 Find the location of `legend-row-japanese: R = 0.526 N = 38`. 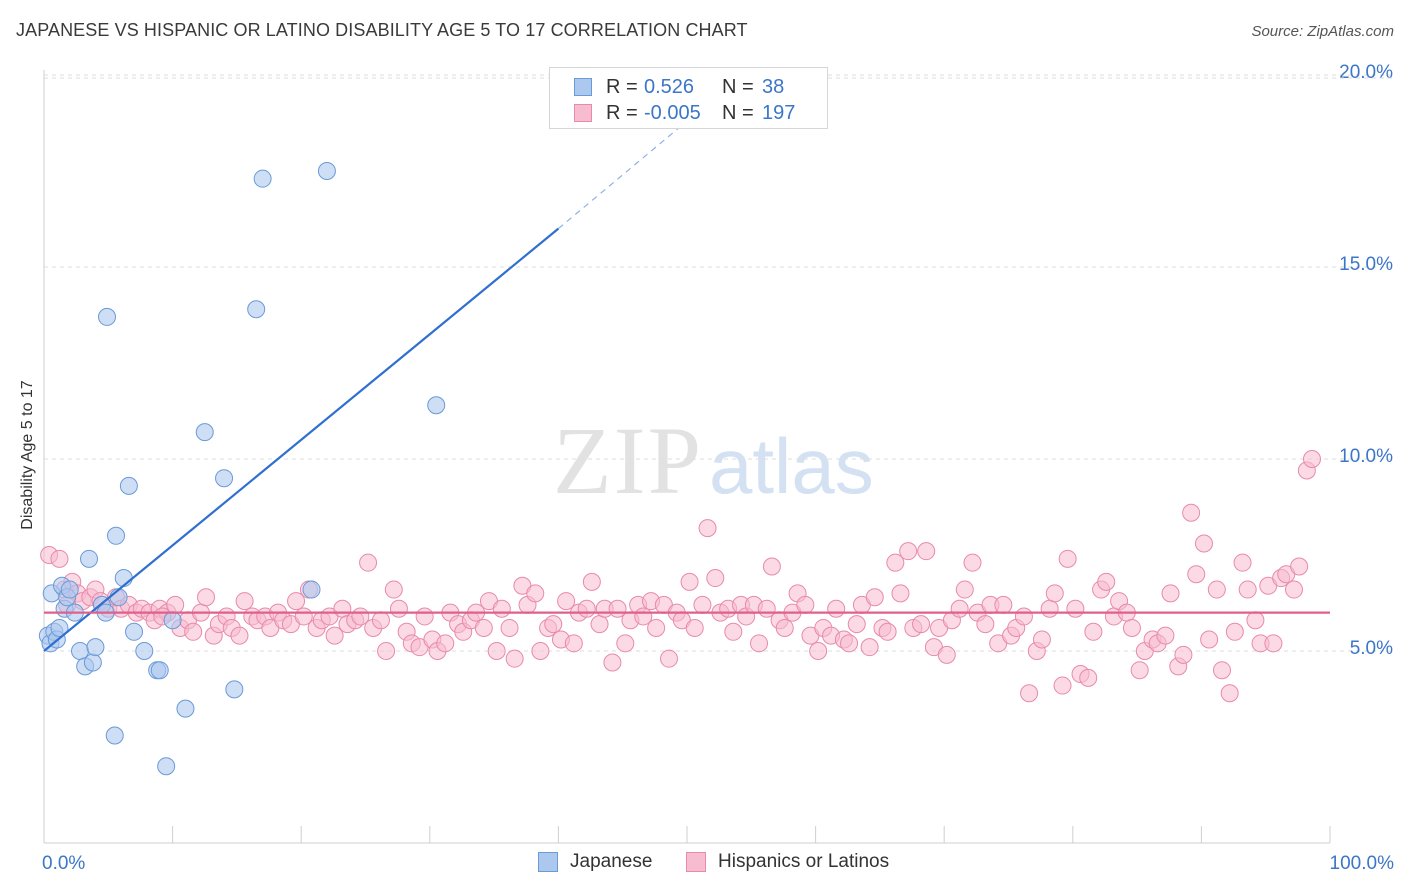

legend-row-japanese: R = 0.526 N = 38 is located at coordinates (679, 87).